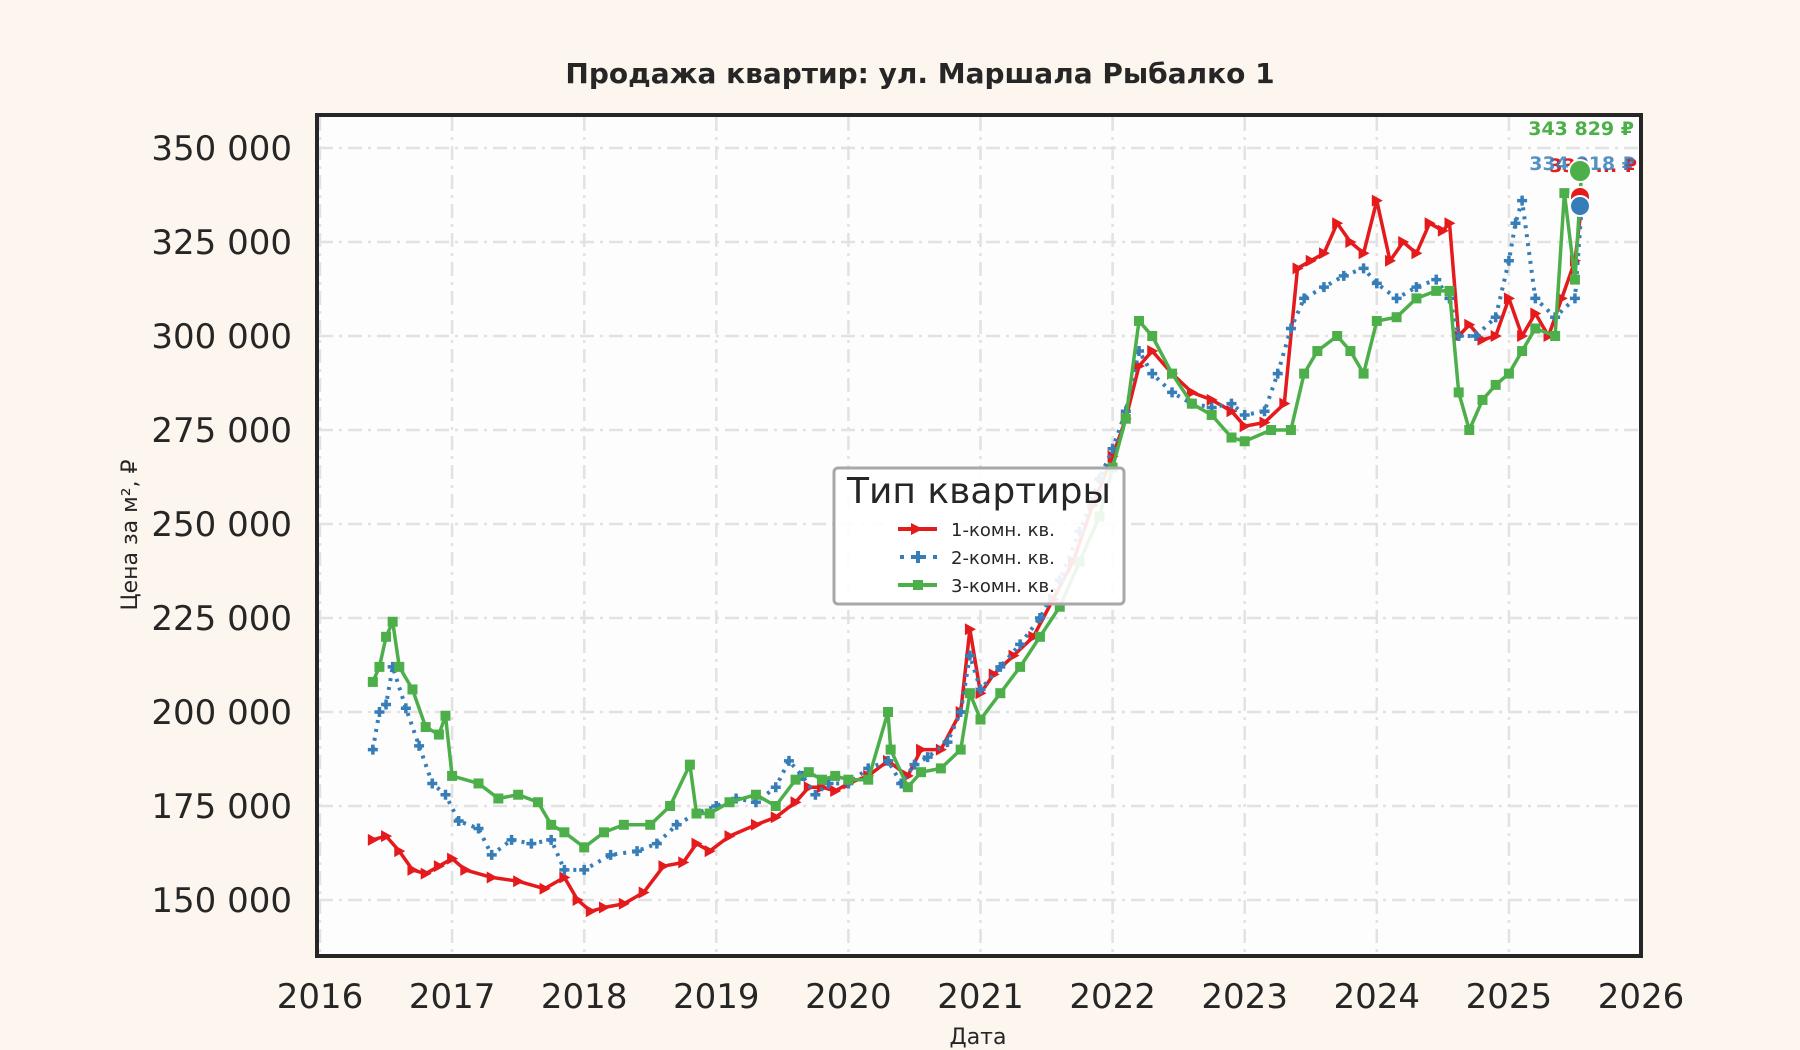  Describe the element at coordinates (130, 534) in the screenshot. I see `y-axis-label: Цена за м², ₽` at that location.